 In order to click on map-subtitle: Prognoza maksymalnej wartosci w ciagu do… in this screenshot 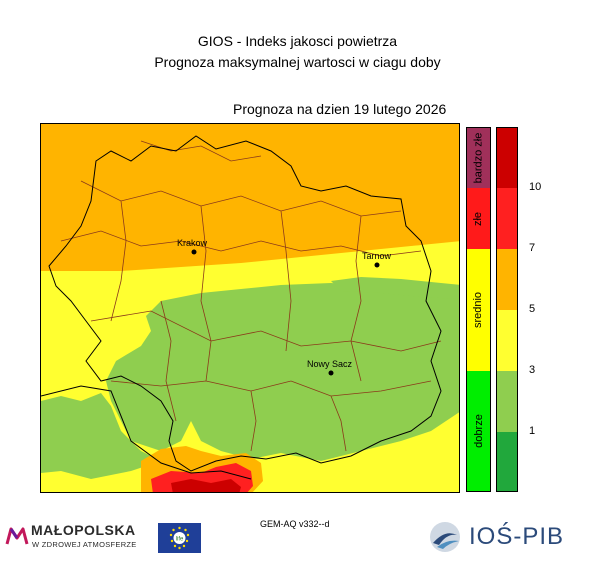, I will do `click(297, 62)`.